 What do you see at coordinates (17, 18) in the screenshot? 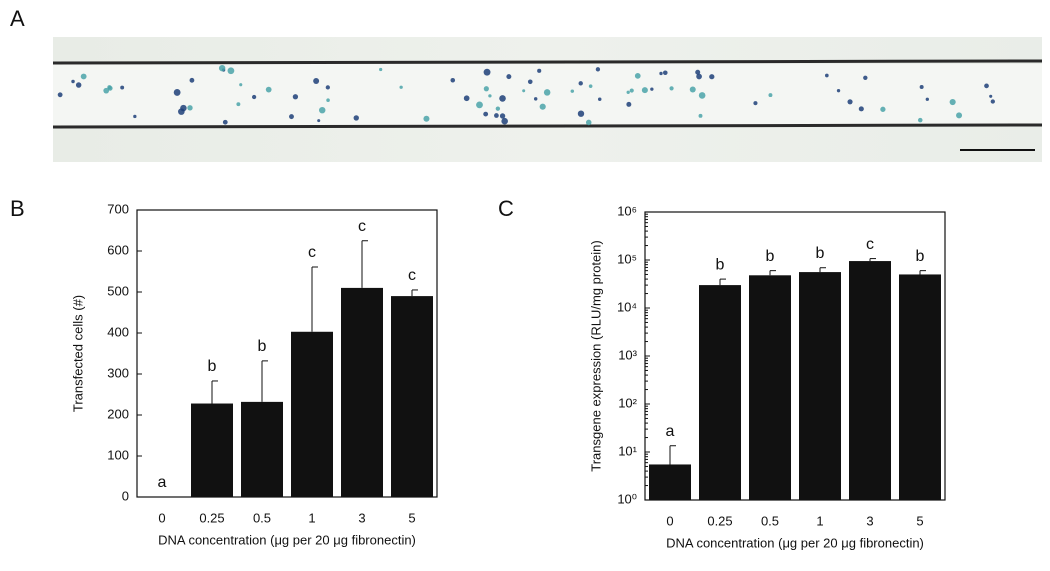
I see `panel-label: A` at bounding box center [17, 18].